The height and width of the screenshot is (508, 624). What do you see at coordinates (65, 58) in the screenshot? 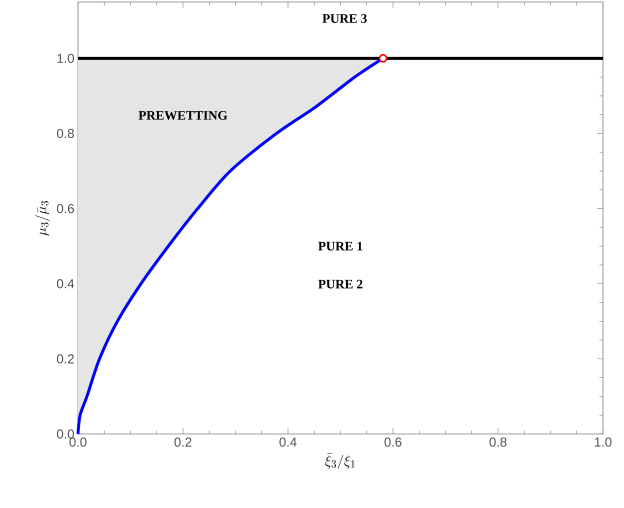
I see `y-tick-label: 1.0` at bounding box center [65, 58].